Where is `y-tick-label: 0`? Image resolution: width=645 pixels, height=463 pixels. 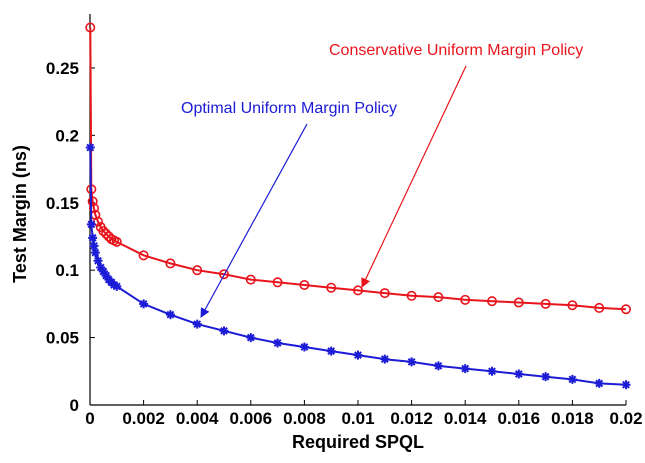
y-tick-label: 0 is located at coordinates (74, 405).